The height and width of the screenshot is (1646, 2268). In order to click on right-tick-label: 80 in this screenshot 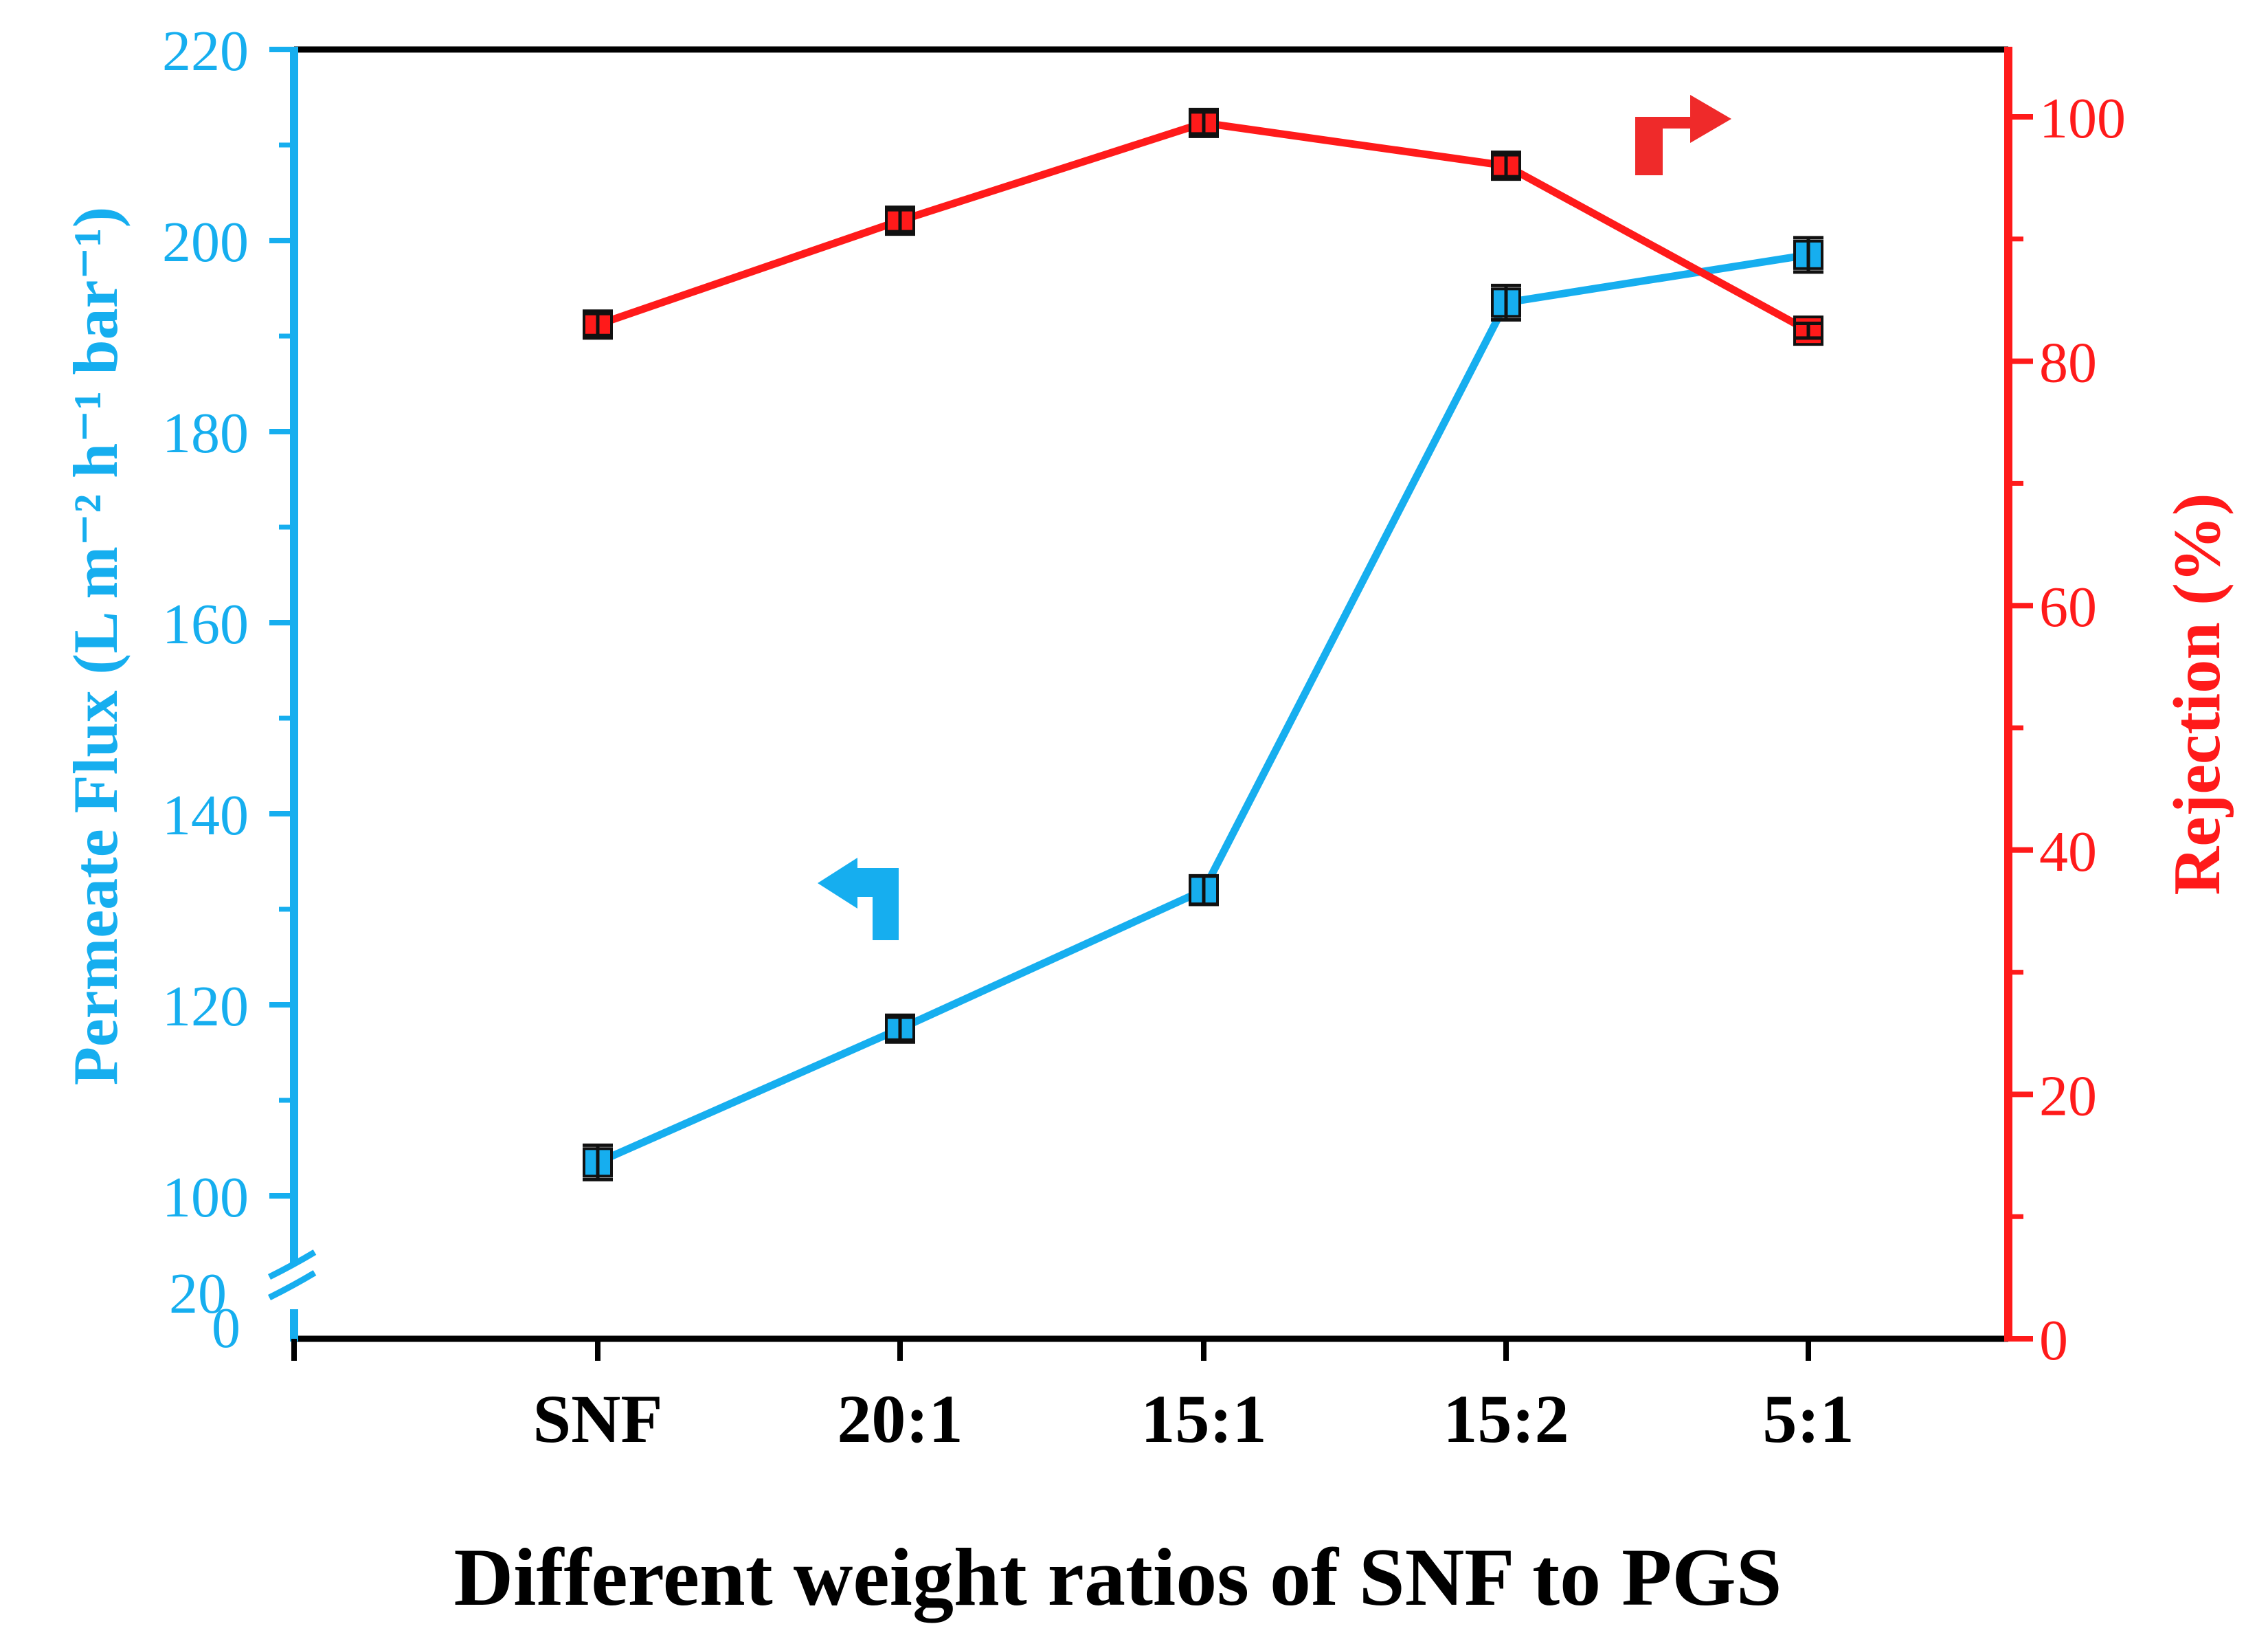, I will do `click(2068, 363)`.